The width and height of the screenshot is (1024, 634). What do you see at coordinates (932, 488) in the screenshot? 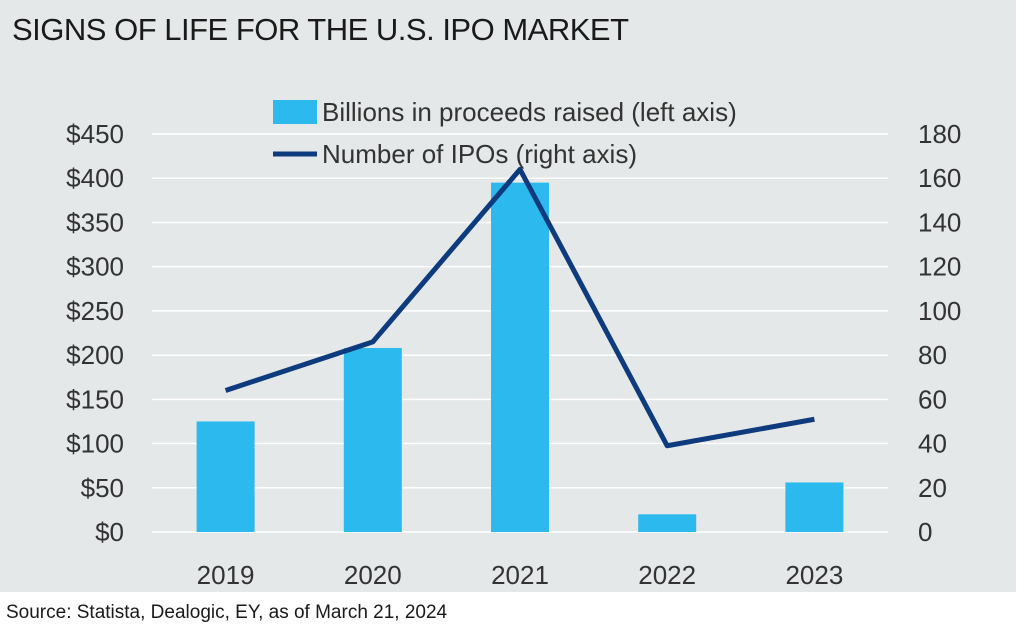
I see `right-tick-label: 20` at bounding box center [932, 488].